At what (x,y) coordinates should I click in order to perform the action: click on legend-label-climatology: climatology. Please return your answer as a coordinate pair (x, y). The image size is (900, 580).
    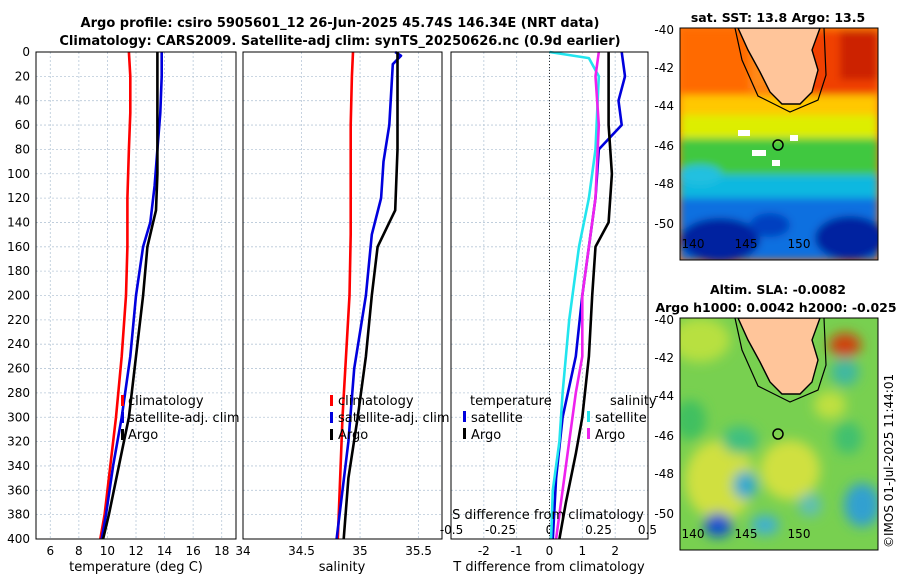
    Looking at the image, I should click on (166, 401).